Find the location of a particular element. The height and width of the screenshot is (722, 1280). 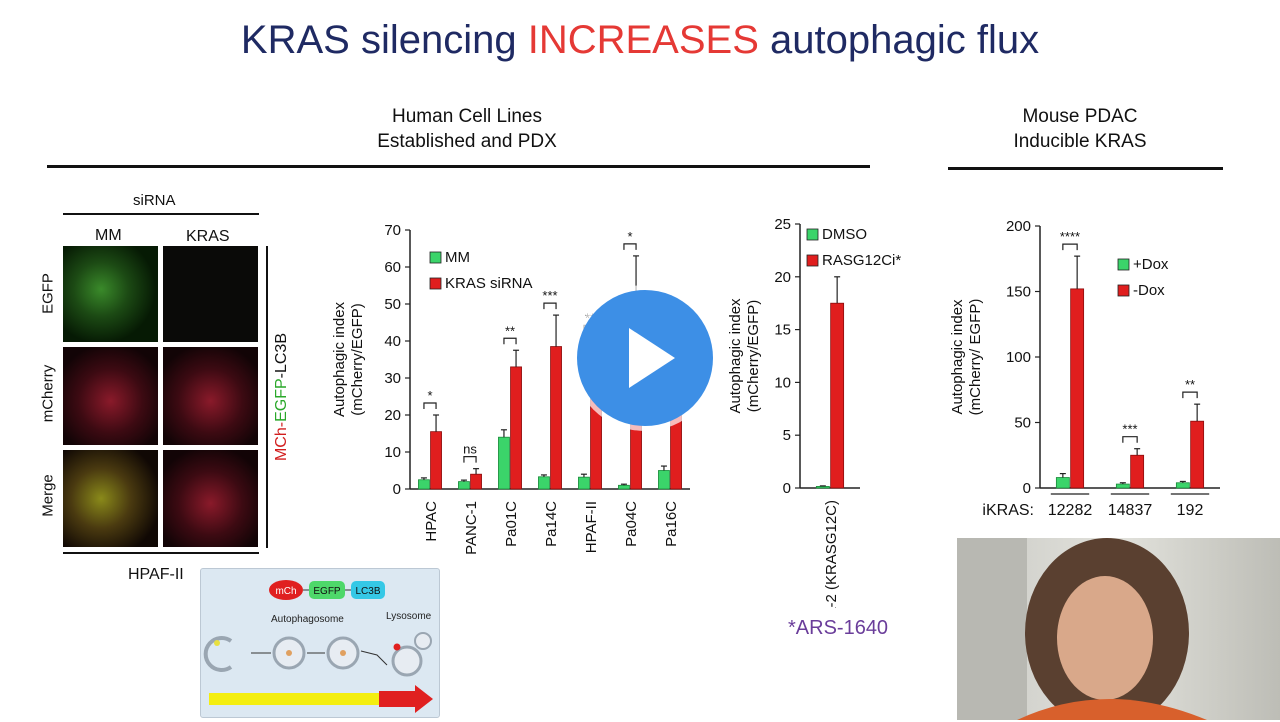

x-tick-label: PANC-1 is located at coordinates (471, 528).